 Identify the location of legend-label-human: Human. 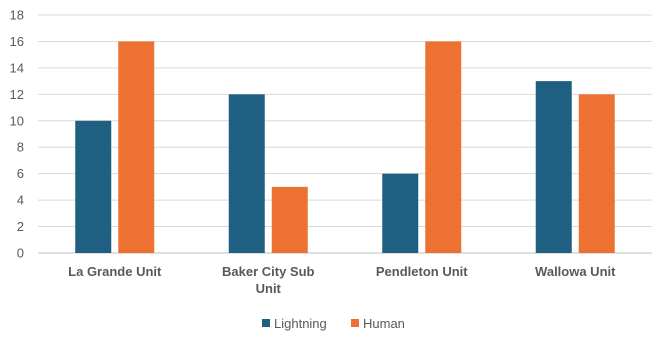
(384, 323).